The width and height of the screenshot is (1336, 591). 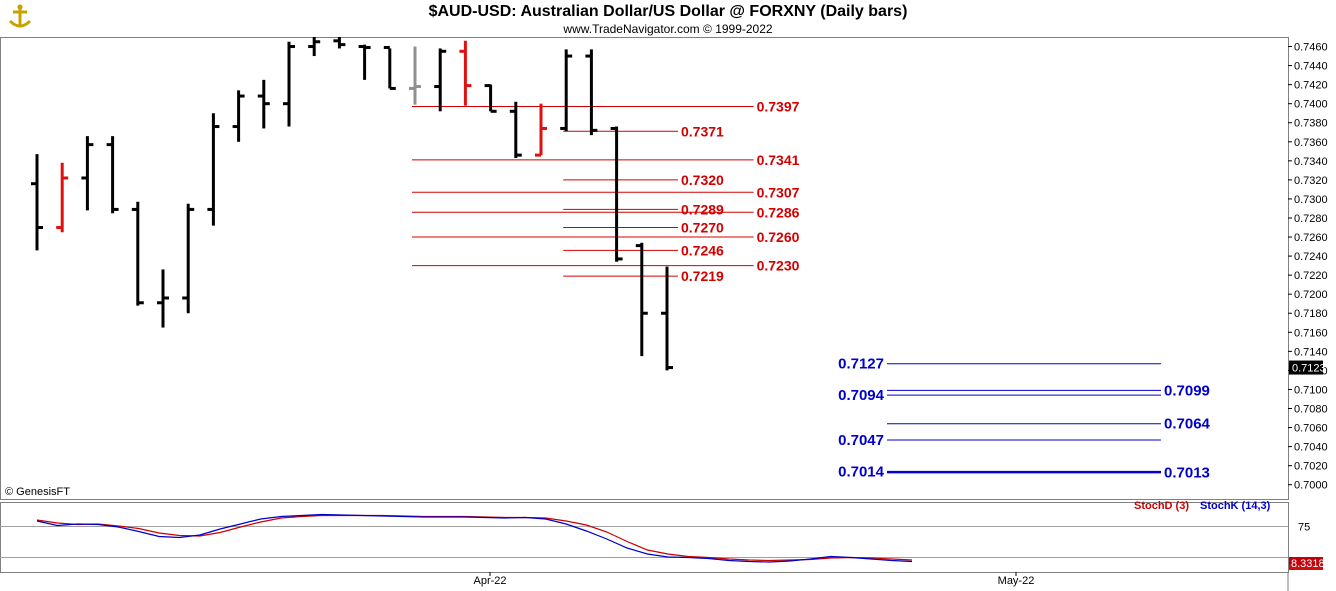 What do you see at coordinates (1311, 390) in the screenshot?
I see `y-tick-label: 0.7100` at bounding box center [1311, 390].